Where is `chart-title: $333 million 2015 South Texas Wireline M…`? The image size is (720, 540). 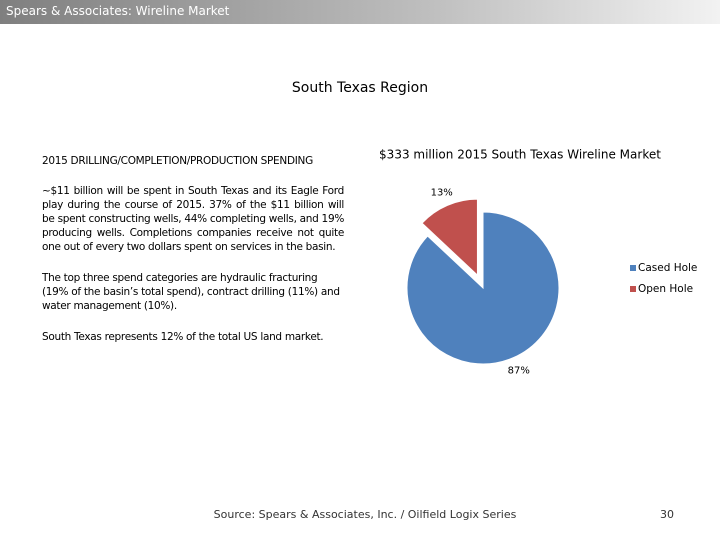
chart-title: $333 million 2015 South Texas Wireline M… is located at coordinates (520, 155).